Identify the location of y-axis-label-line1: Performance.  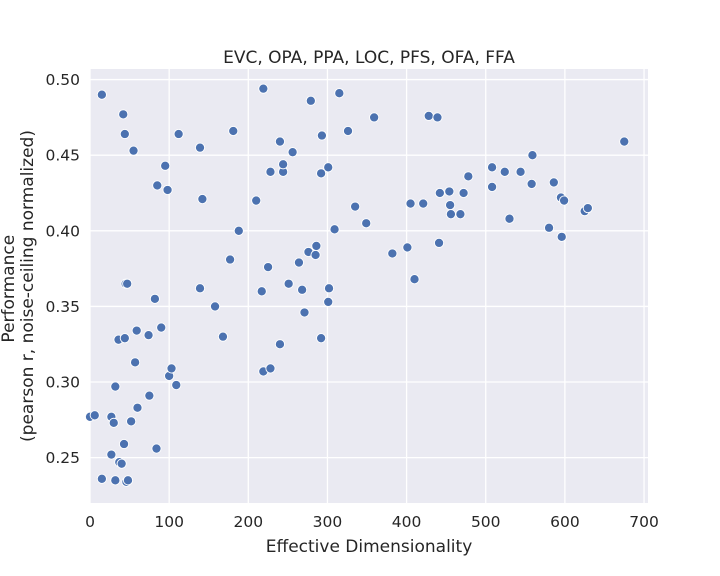
(9, 289).